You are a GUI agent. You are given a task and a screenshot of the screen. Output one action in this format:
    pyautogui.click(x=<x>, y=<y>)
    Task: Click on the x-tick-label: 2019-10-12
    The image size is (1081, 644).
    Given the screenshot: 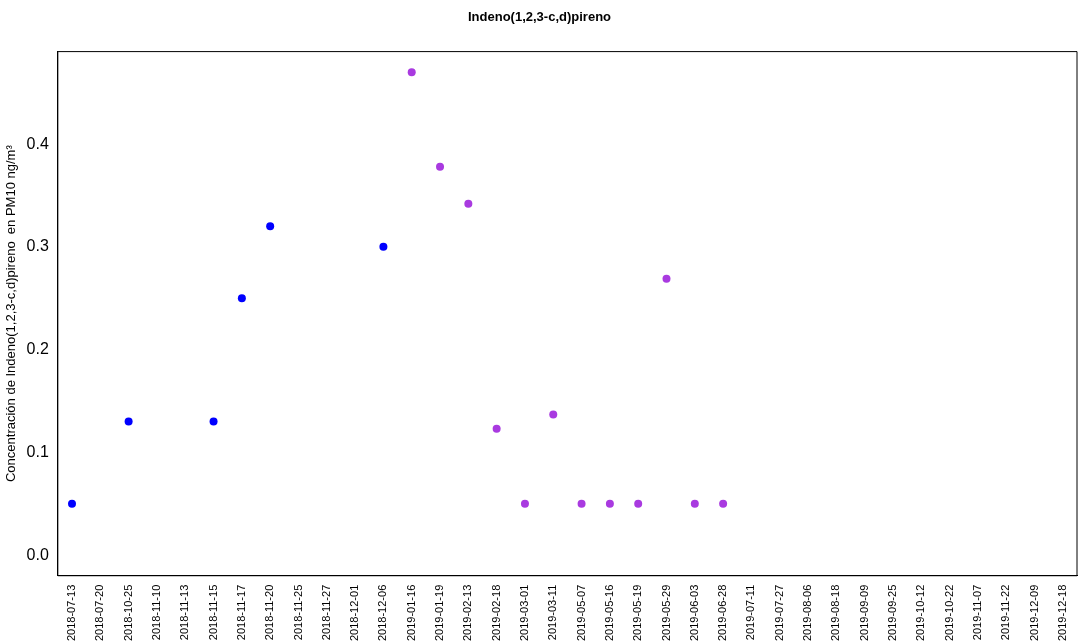 What is the action you would take?
    pyautogui.click(x=920, y=613)
    